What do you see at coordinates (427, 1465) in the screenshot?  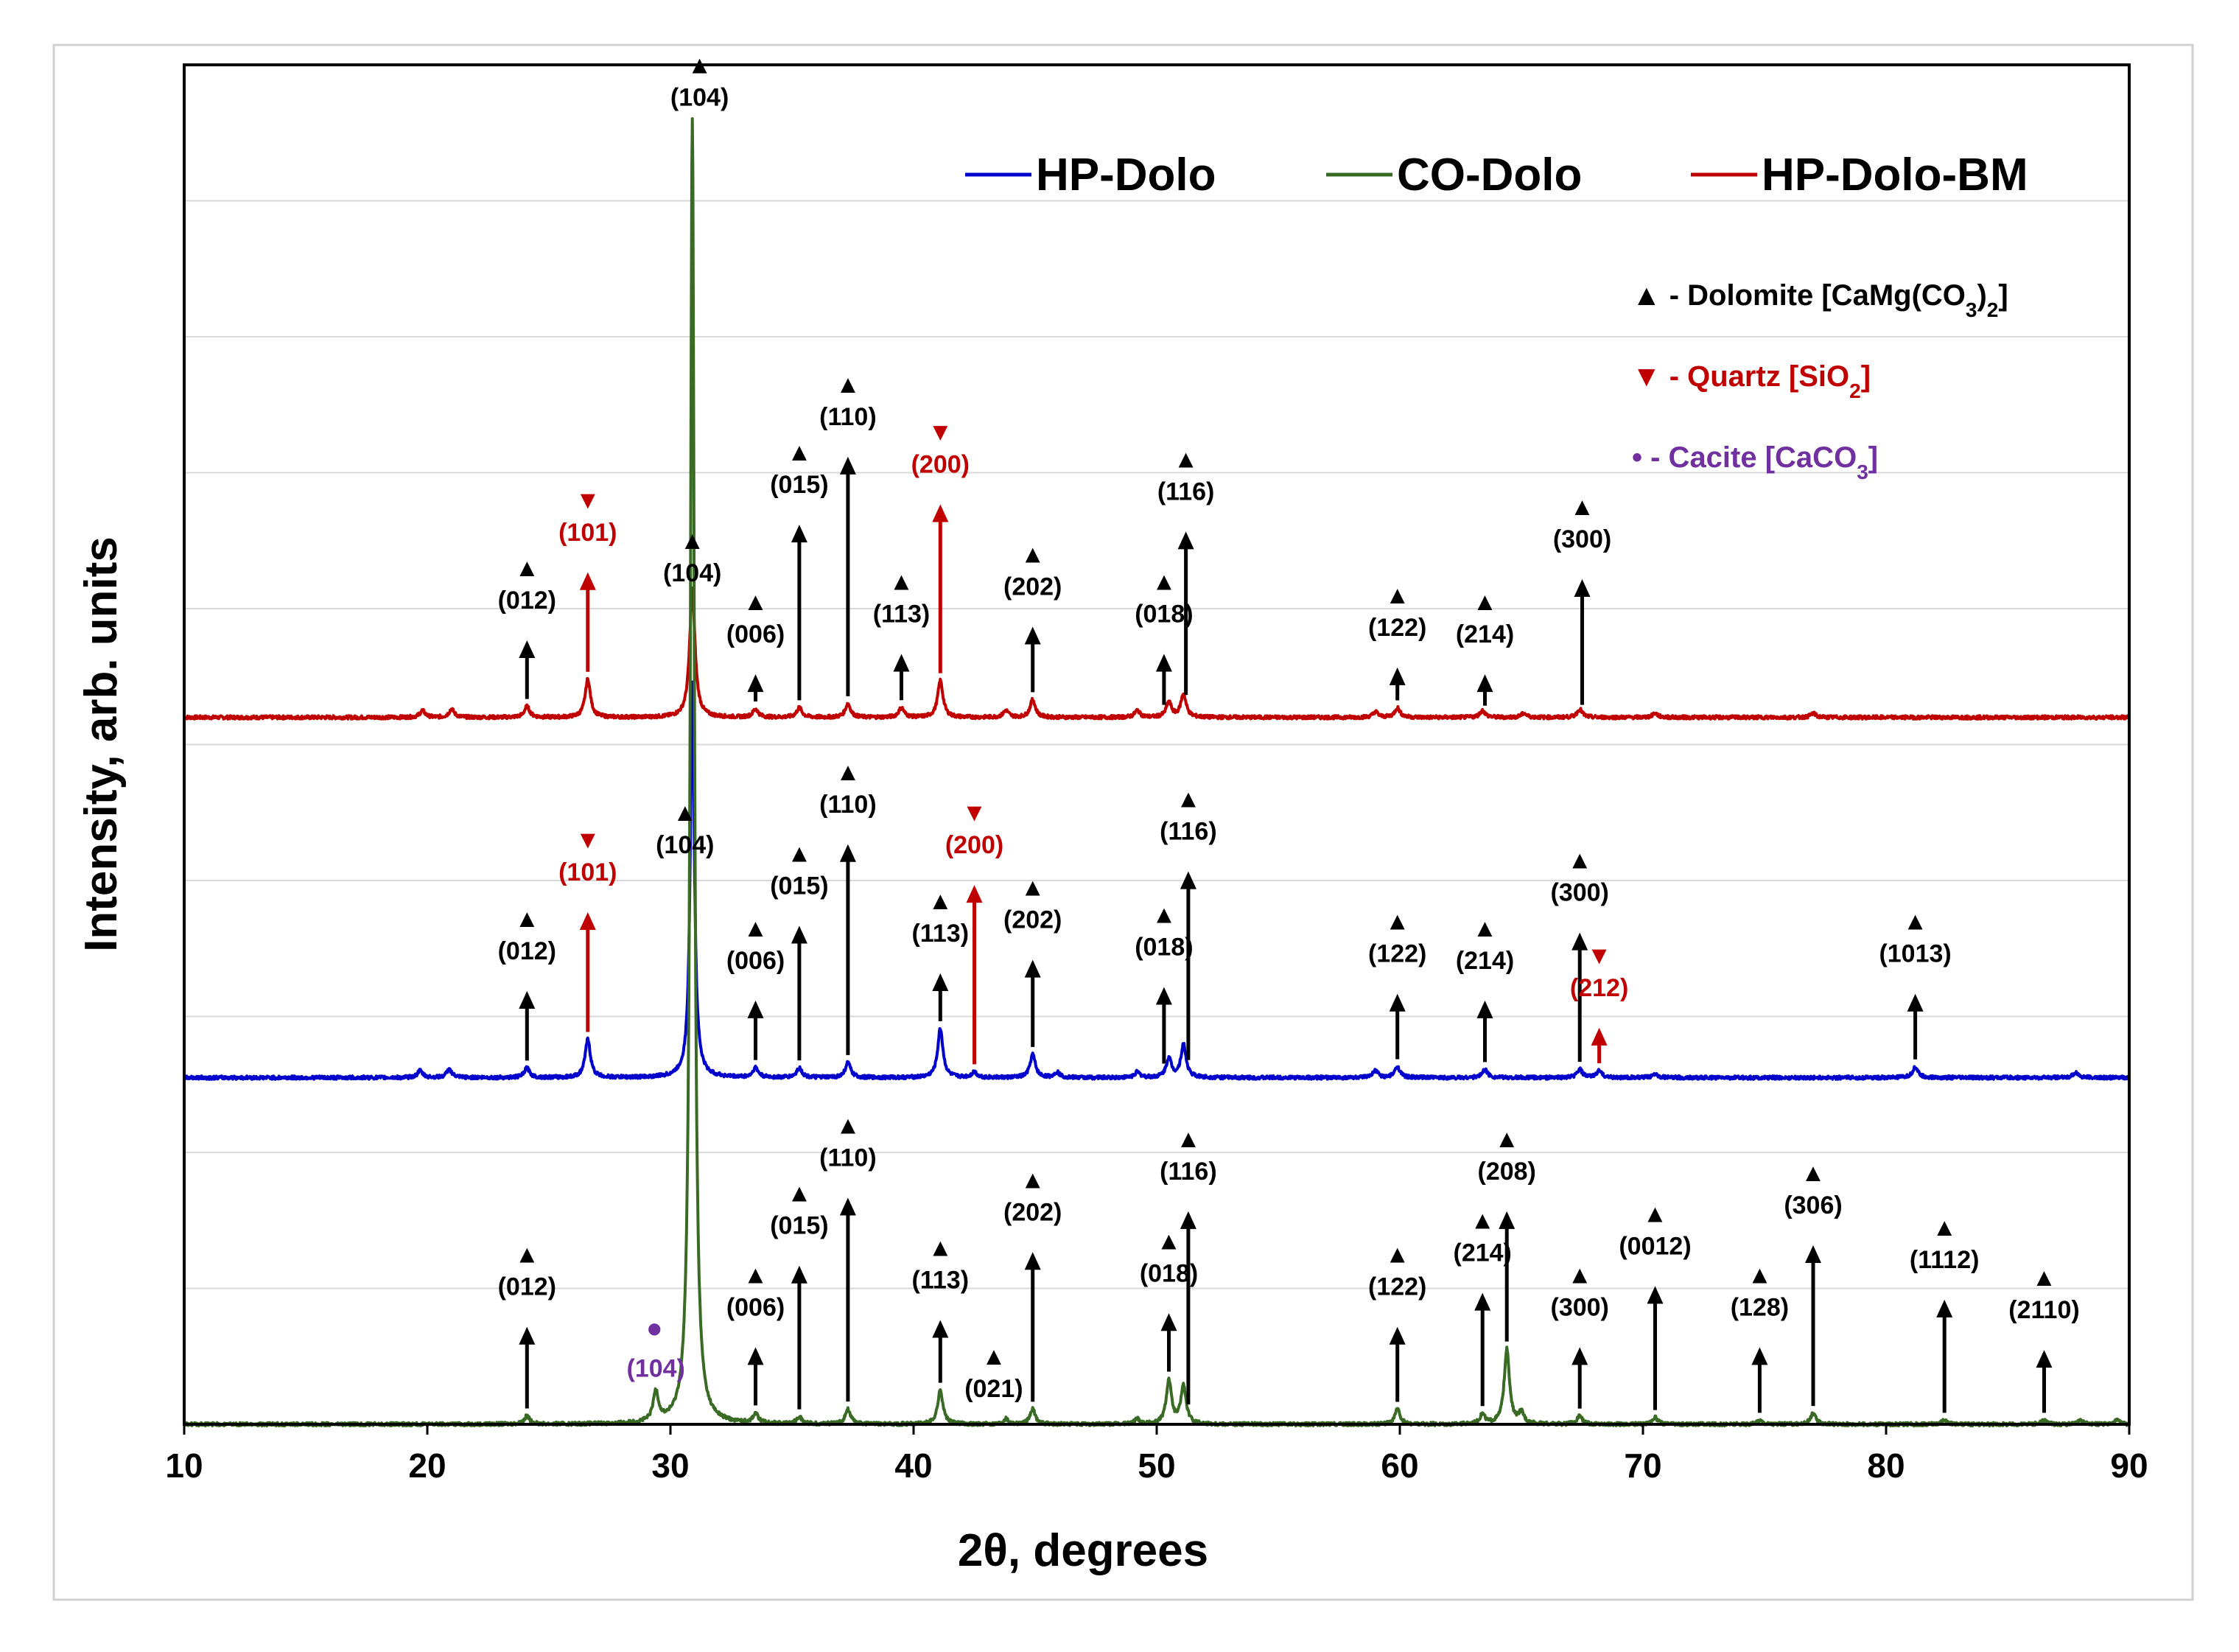 I see `x-tick-label: 20` at bounding box center [427, 1465].